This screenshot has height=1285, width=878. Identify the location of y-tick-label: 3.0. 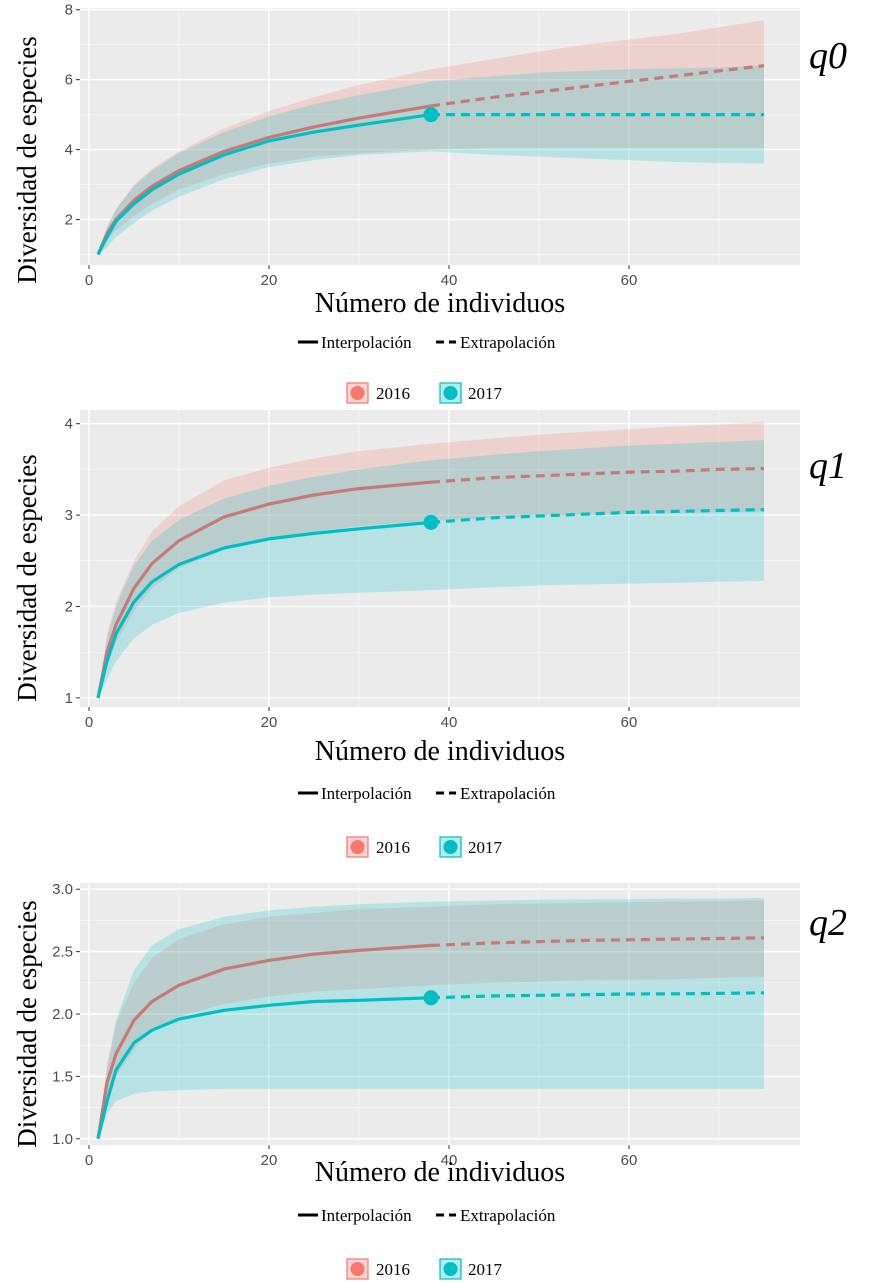
(62, 889).